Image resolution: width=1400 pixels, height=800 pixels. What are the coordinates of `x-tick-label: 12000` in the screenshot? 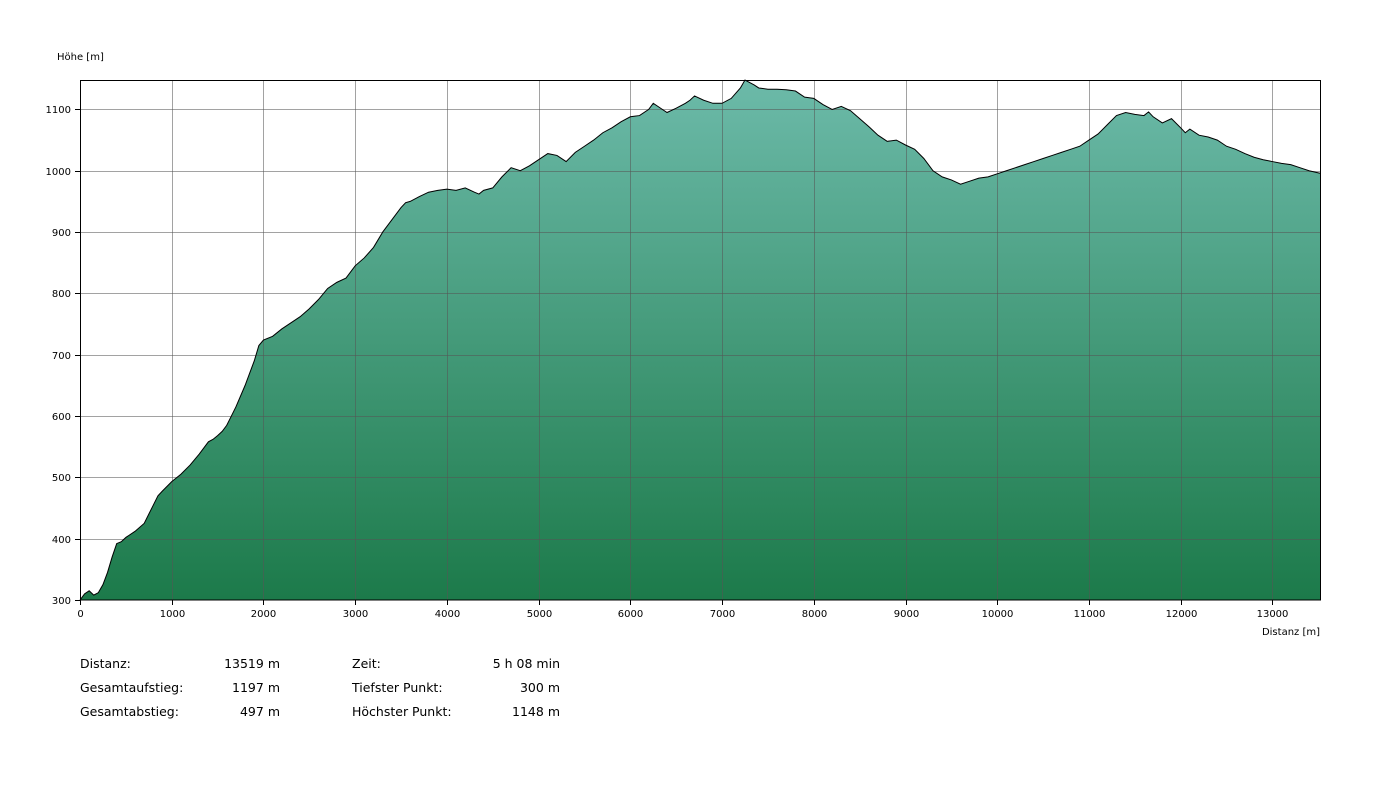 It's located at (1182, 614).